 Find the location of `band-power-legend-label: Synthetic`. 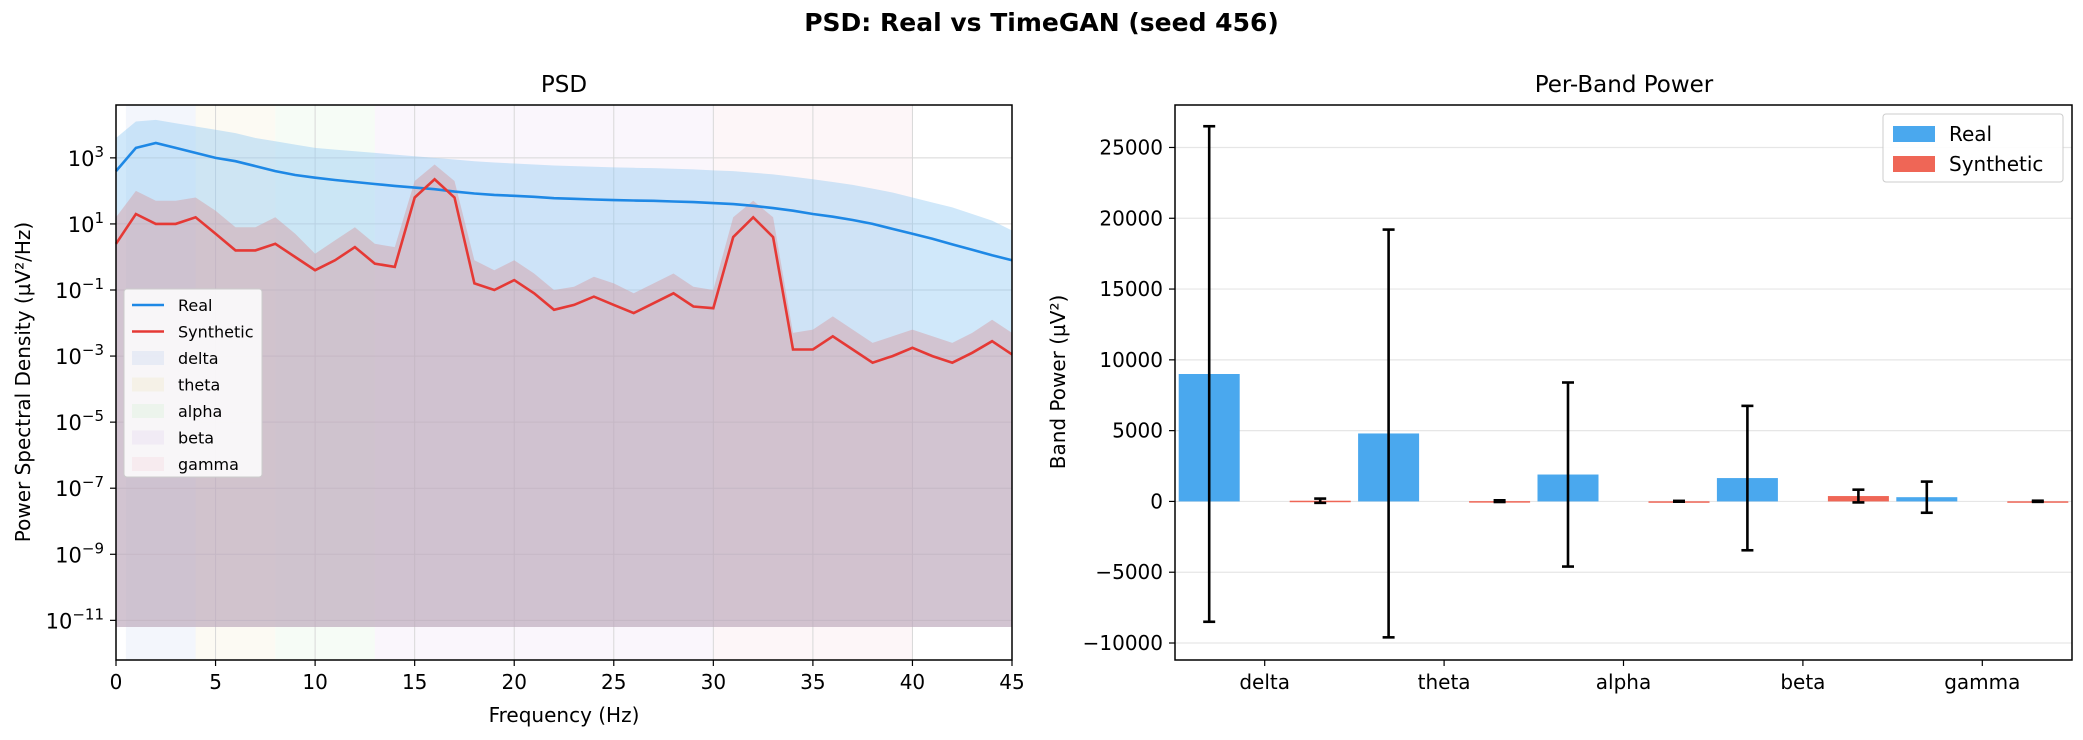

band-power-legend-label: Synthetic is located at coordinates (1996, 164).